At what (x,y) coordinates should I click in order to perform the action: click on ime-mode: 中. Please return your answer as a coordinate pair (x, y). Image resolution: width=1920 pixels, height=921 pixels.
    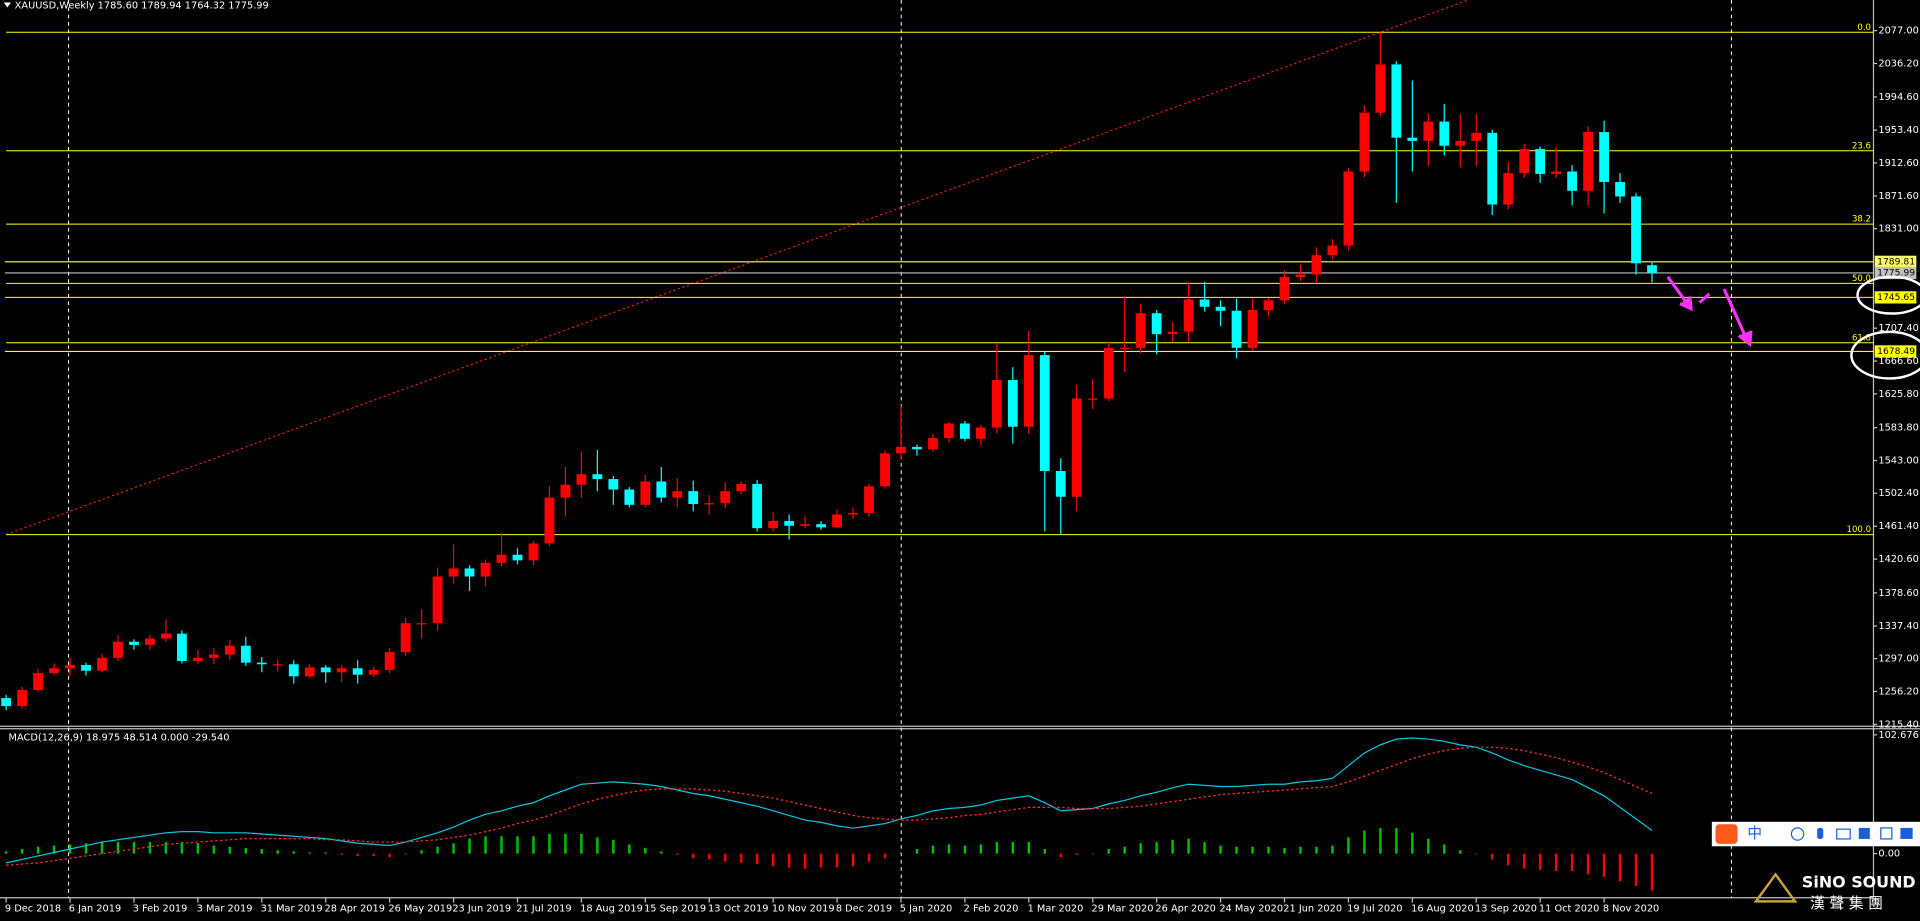
    Looking at the image, I should click on (1754, 833).